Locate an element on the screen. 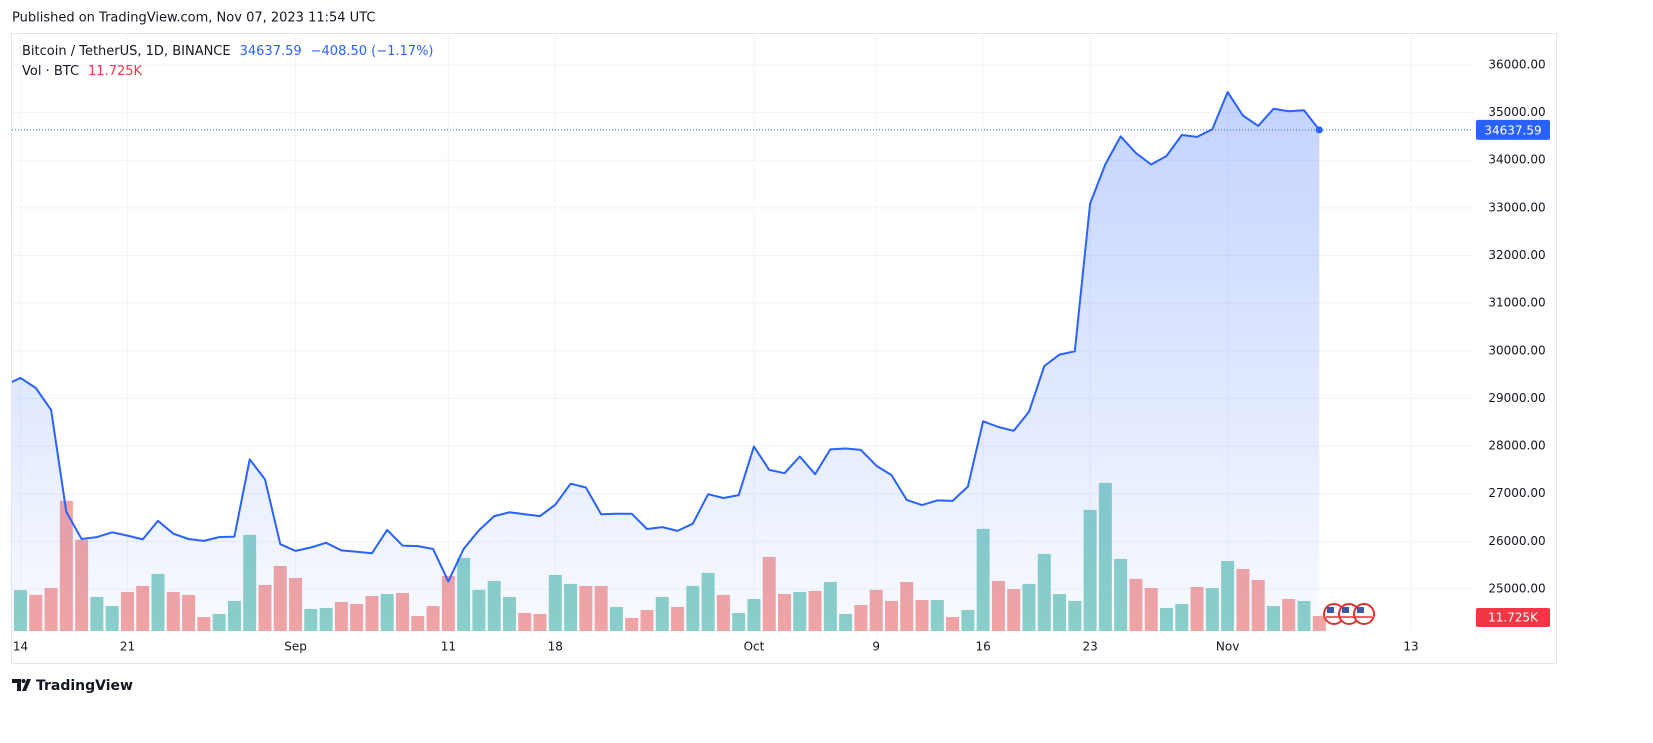  volume-tag is located at coordinates (1513, 617).